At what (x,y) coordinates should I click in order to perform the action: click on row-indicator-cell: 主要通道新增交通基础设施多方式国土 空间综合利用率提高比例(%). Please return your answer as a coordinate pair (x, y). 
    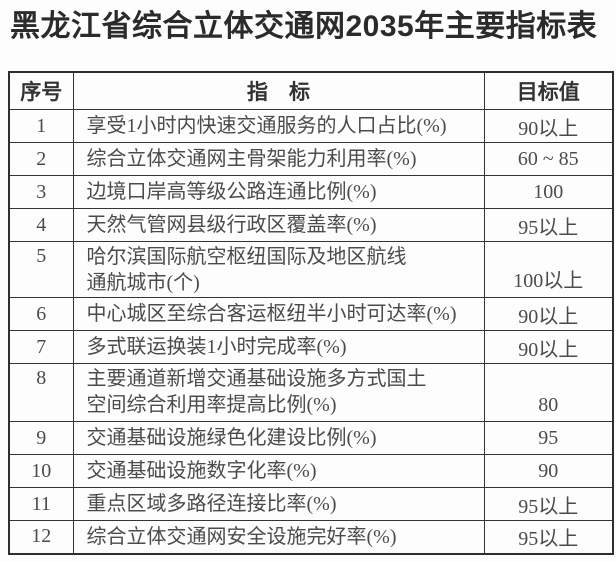
    Looking at the image, I should click on (278, 392).